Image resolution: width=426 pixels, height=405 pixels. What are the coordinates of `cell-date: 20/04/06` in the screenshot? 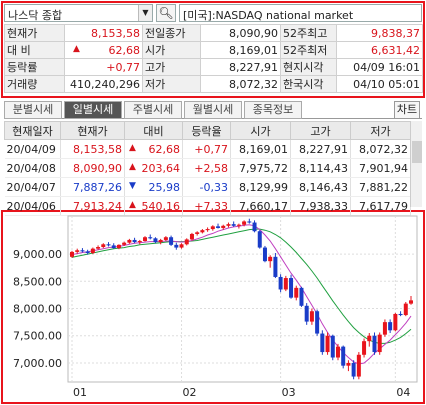 It's located at (32, 206).